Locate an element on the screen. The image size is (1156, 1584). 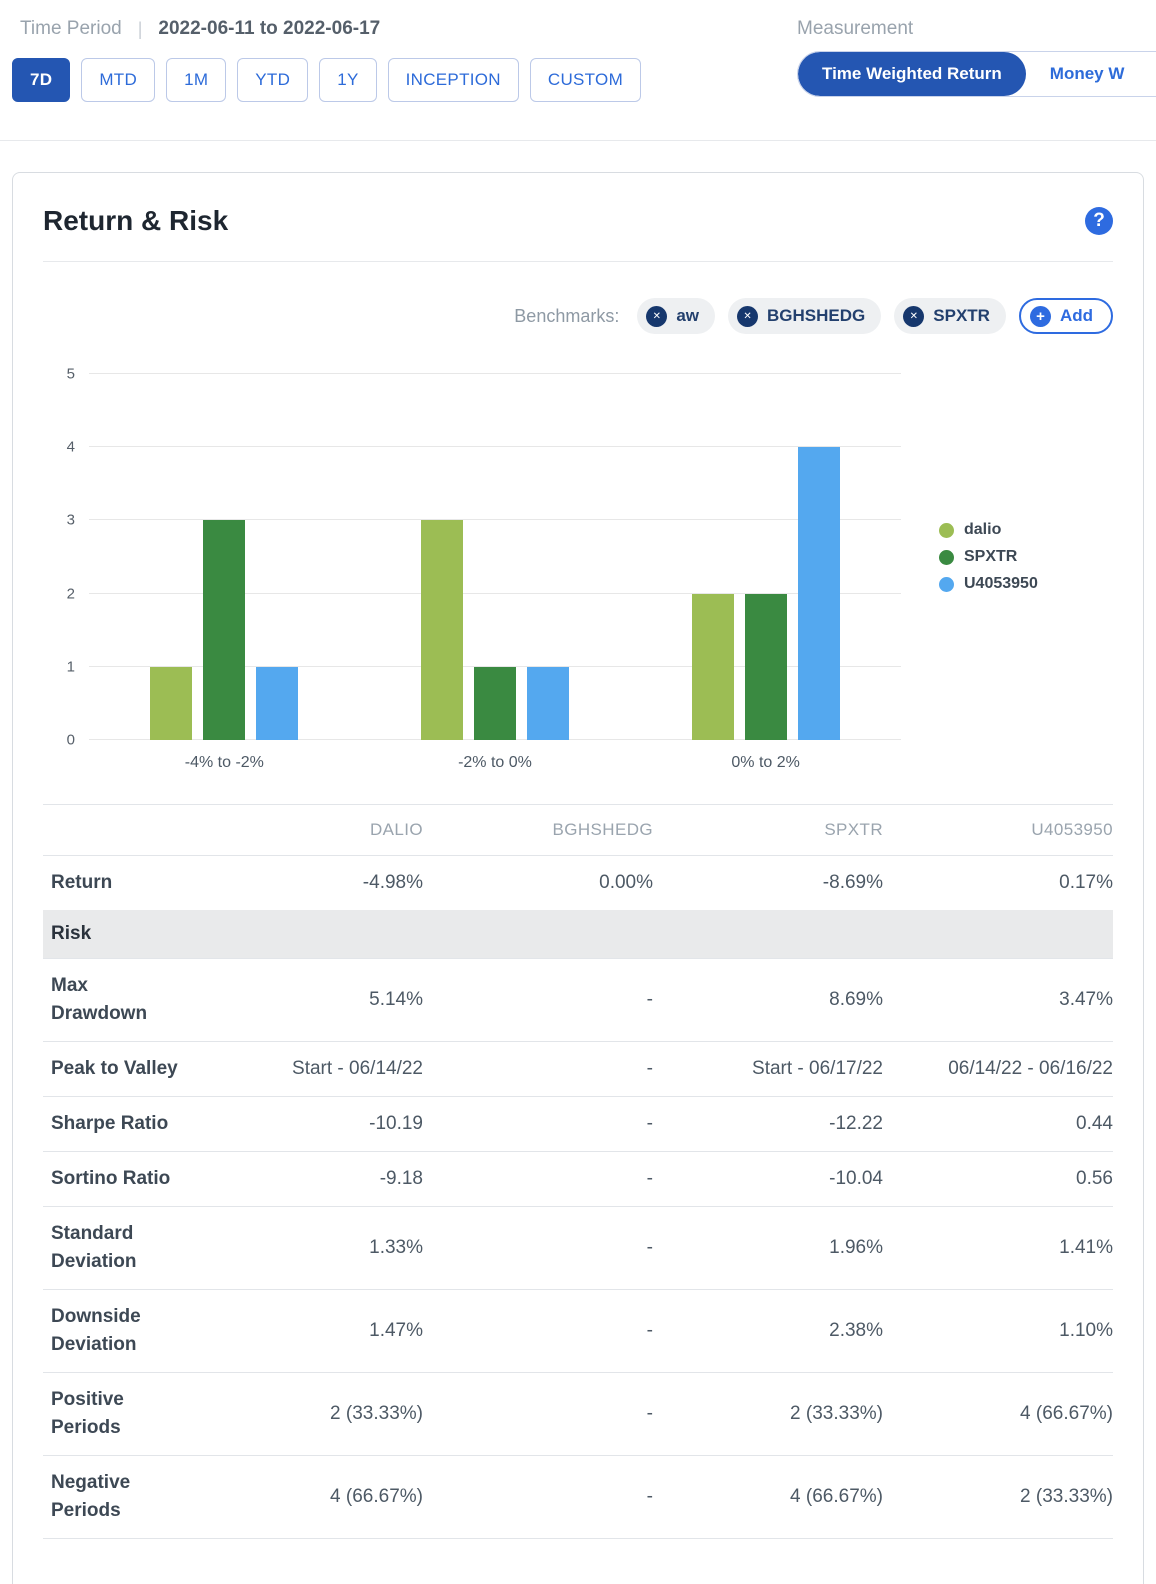
cell-value: 1.10% is located at coordinates (1086, 1330).